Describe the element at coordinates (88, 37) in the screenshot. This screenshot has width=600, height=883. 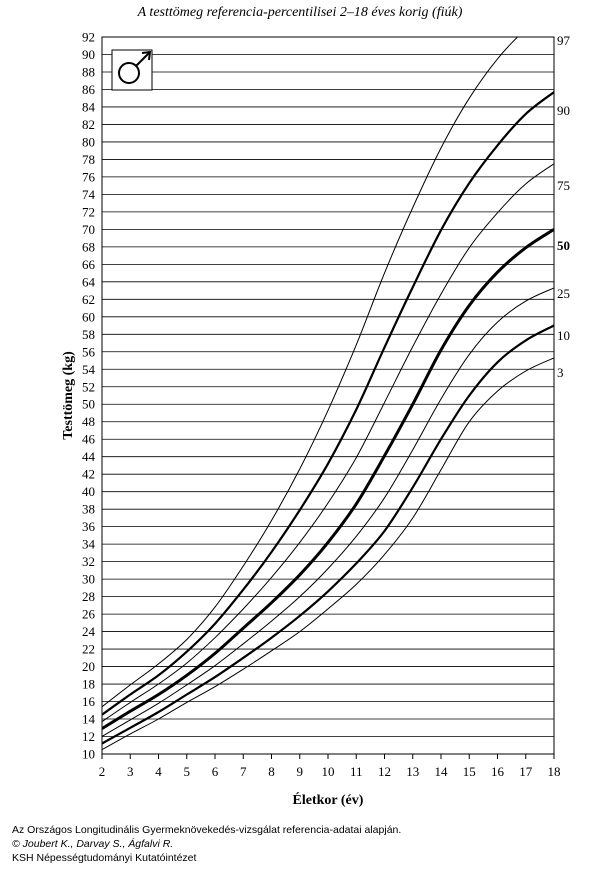
I see `y-tick-label: 92` at that location.